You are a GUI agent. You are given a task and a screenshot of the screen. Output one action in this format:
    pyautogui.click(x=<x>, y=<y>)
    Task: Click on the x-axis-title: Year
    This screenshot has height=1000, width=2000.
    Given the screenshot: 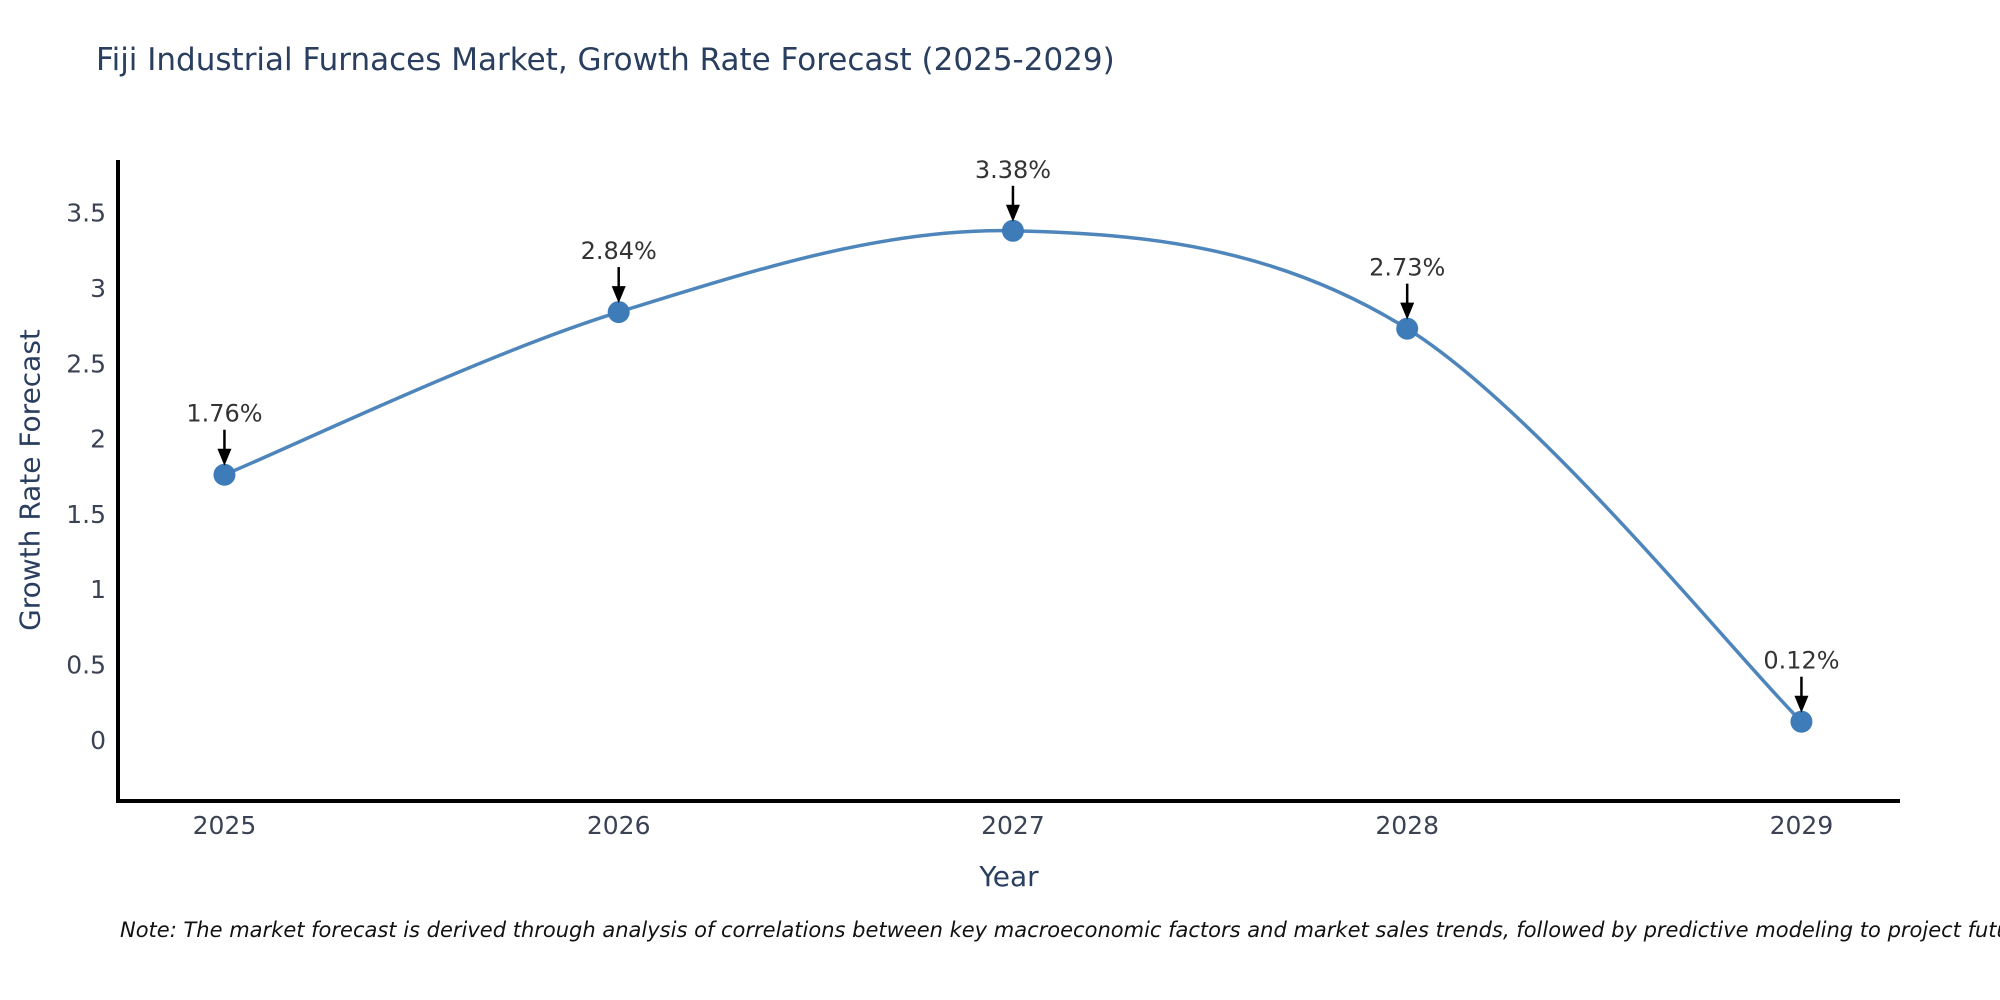 What is the action you would take?
    pyautogui.click(x=1009, y=876)
    